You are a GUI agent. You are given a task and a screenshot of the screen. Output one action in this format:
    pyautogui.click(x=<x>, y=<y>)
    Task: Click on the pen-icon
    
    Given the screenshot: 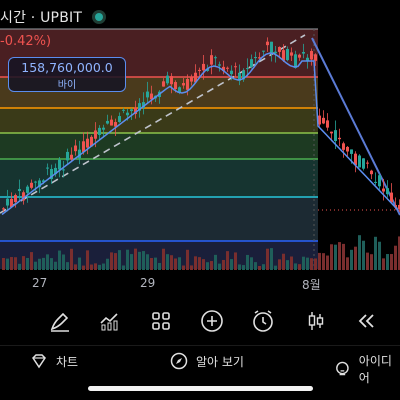 What is the action you would take?
    pyautogui.click(x=59, y=322)
    